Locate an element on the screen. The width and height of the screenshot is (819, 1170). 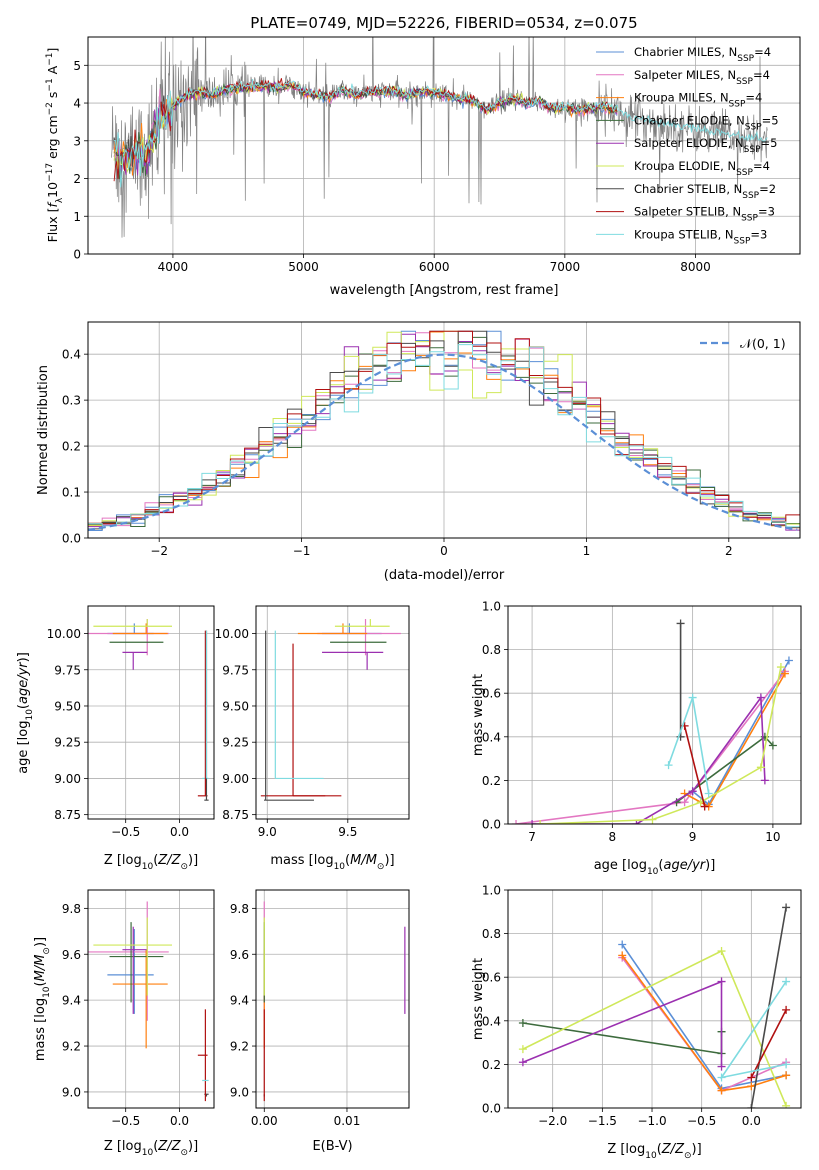
histogram-step is located at coordinates (444, 436).